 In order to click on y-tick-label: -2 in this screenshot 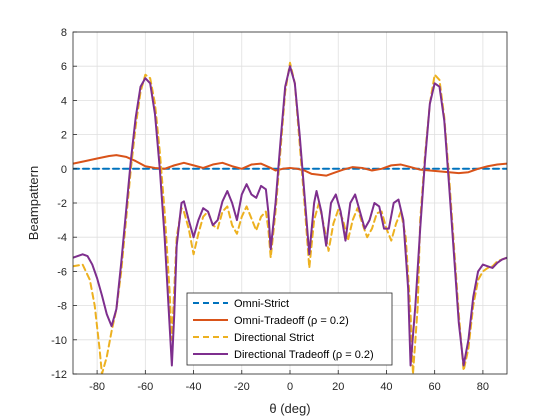, I will do `click(62, 204)`.